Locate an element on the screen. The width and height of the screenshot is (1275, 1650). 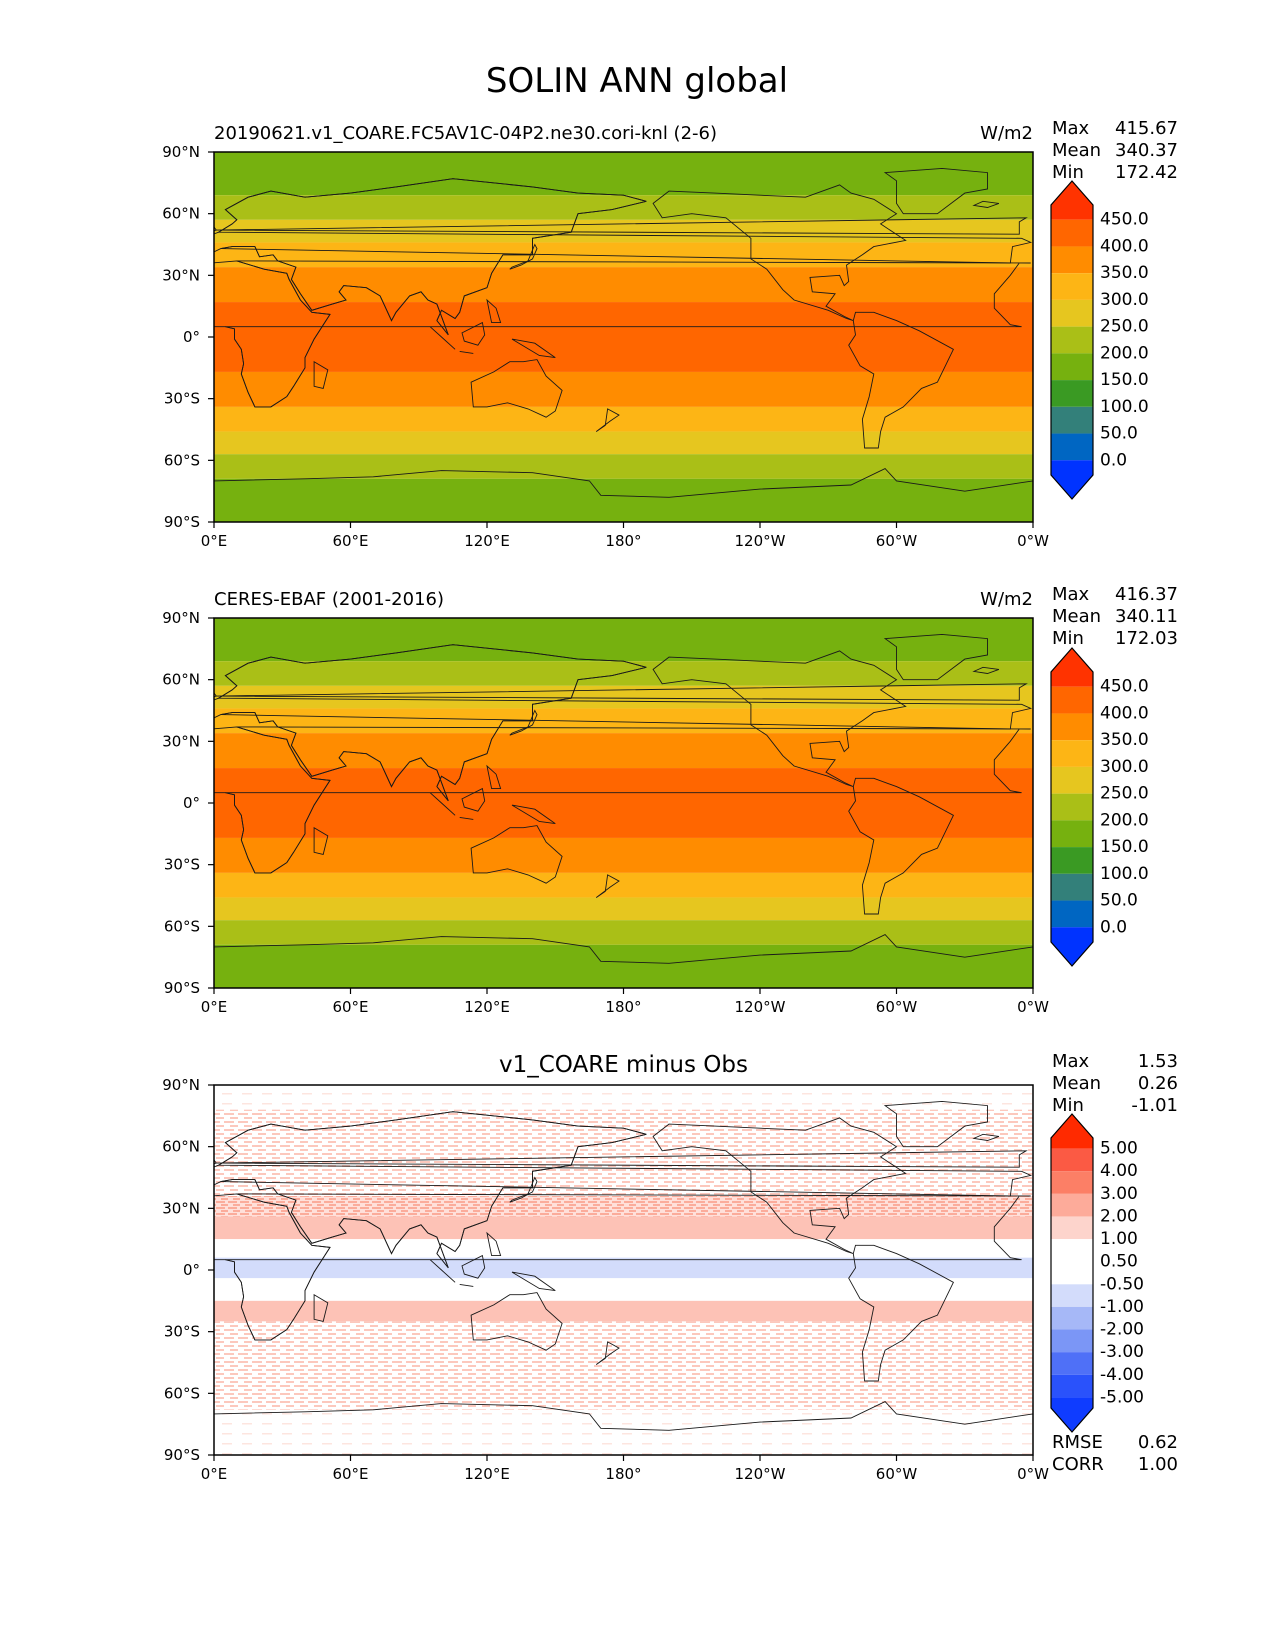
colorbar-label: 50.0 is located at coordinates (1119, 434).